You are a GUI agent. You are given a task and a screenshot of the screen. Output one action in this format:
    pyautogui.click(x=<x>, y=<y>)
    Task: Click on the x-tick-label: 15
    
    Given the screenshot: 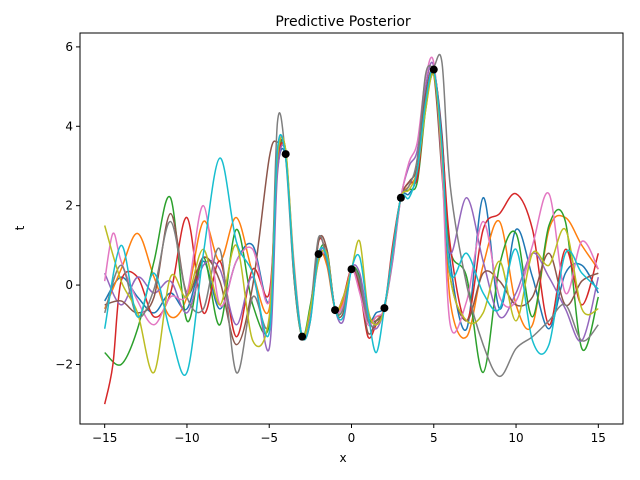 What is the action you would take?
    pyautogui.click(x=598, y=438)
    